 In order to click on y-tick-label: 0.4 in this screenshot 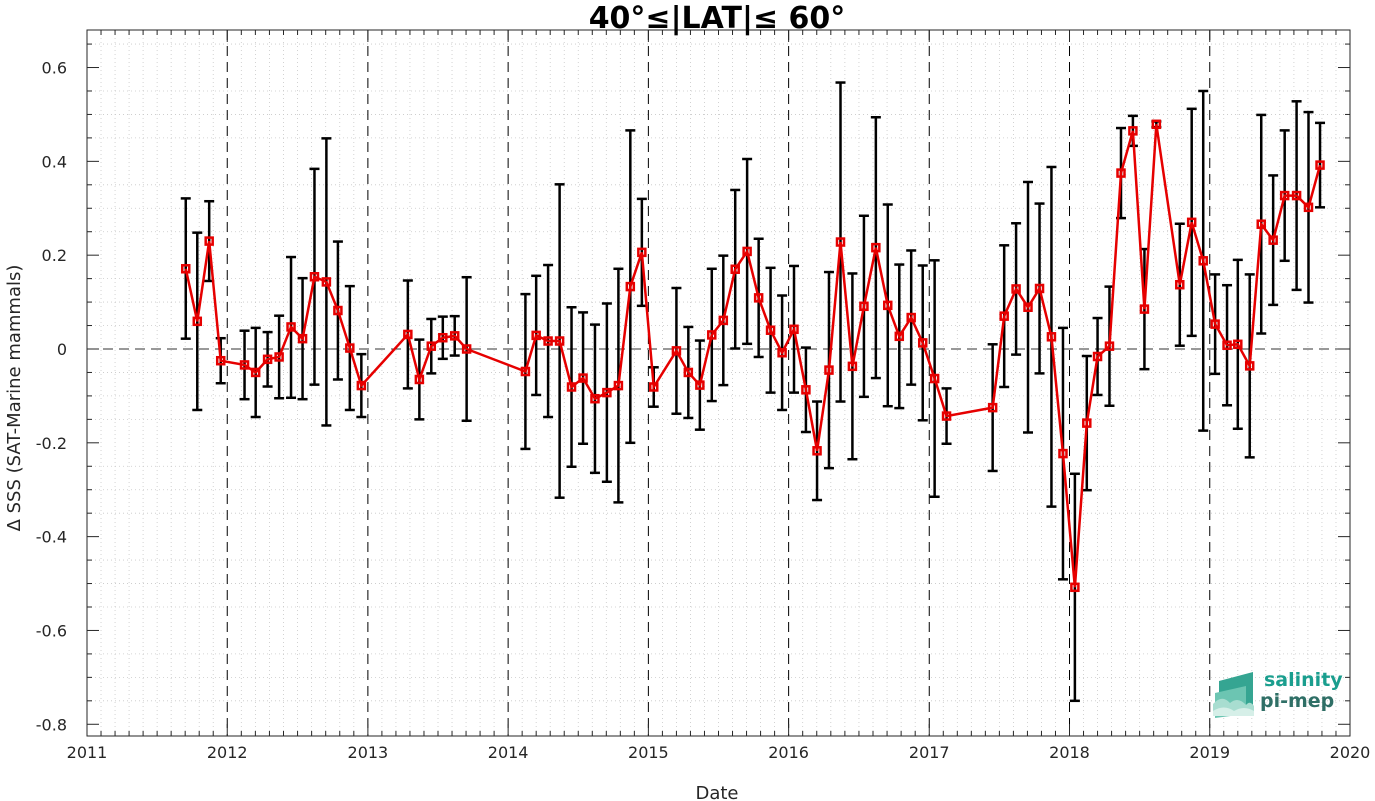, I will do `click(54, 161)`.